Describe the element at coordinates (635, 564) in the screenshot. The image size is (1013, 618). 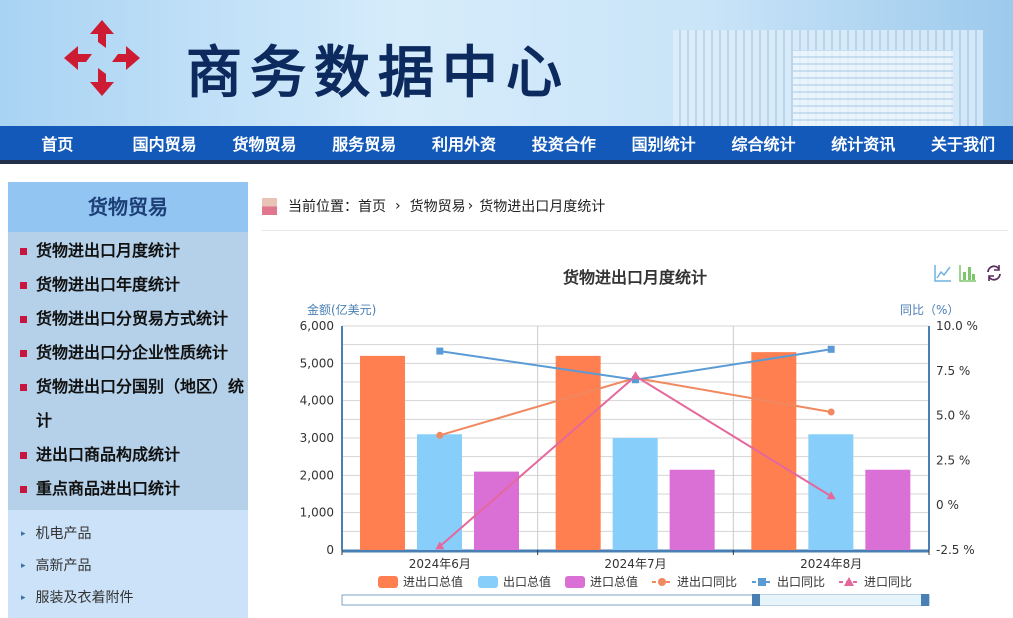
I see `x-tick-label: 2024年7月` at that location.